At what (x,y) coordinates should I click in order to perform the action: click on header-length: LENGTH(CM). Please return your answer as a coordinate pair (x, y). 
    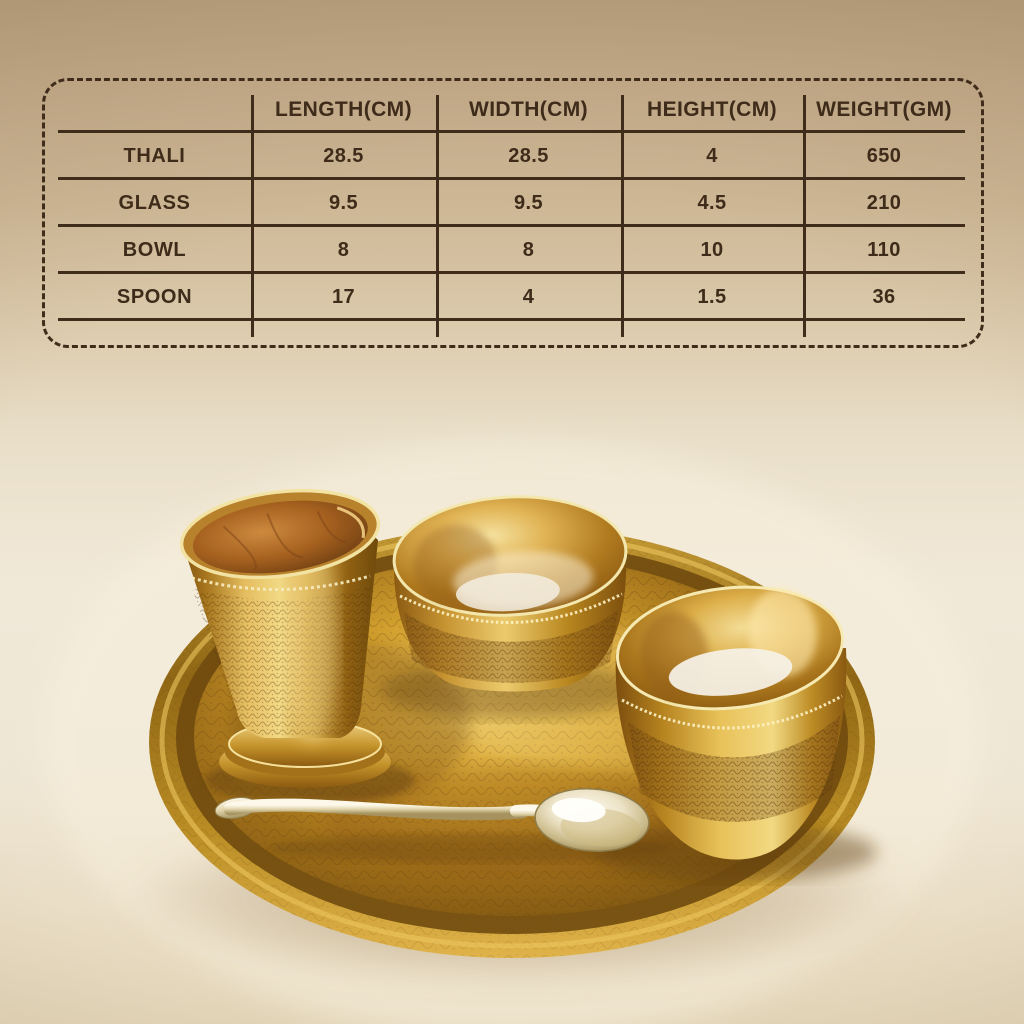
    Looking at the image, I should click on (343, 109).